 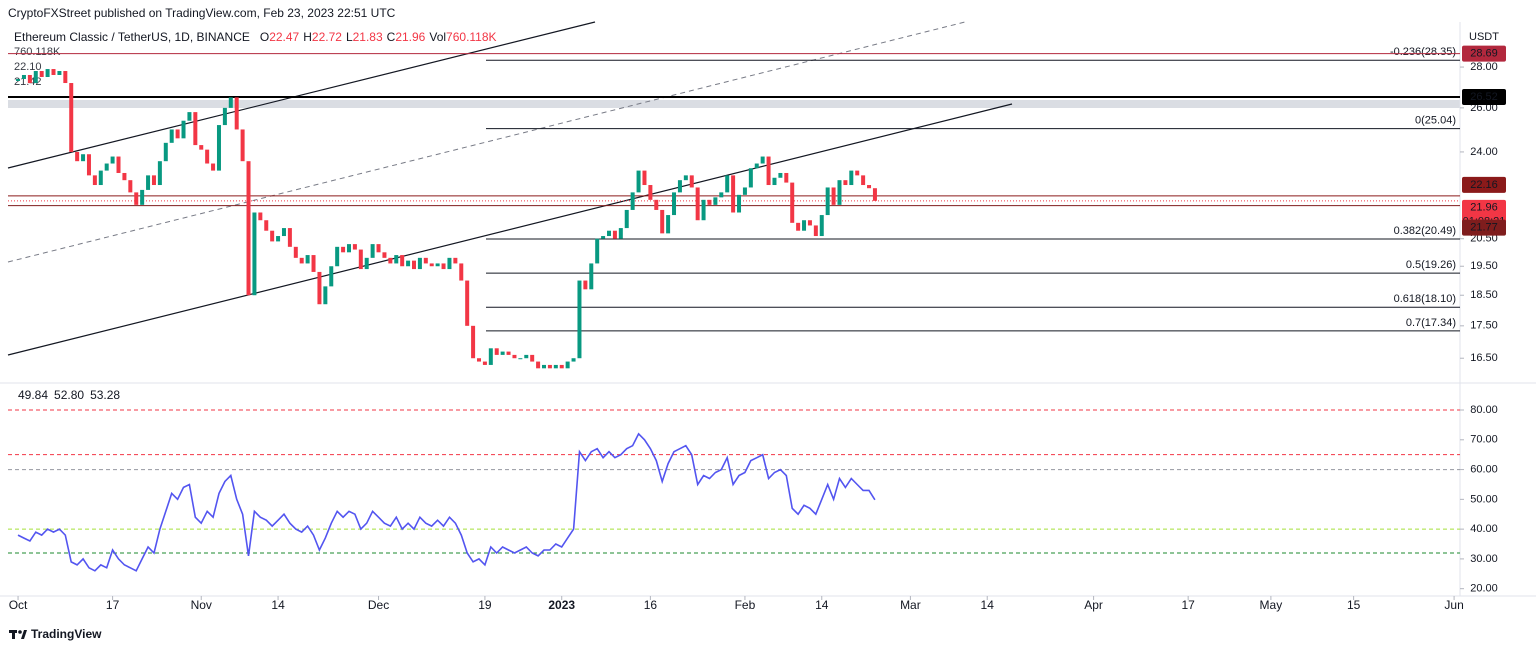 What do you see at coordinates (1423, 52) in the screenshot?
I see `fib-label: -0.236(28.35)` at bounding box center [1423, 52].